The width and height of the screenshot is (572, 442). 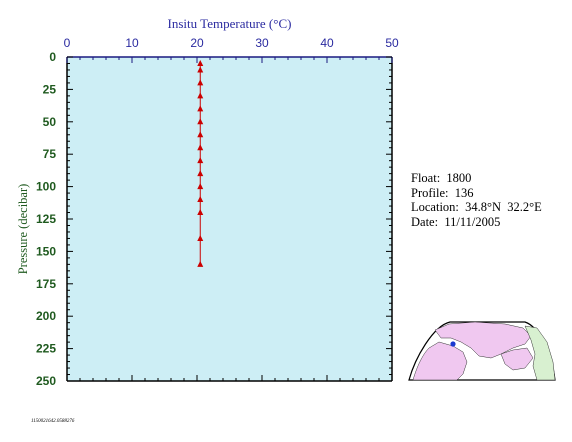 I want to click on y-tick-label: 225, so click(x=46, y=349).